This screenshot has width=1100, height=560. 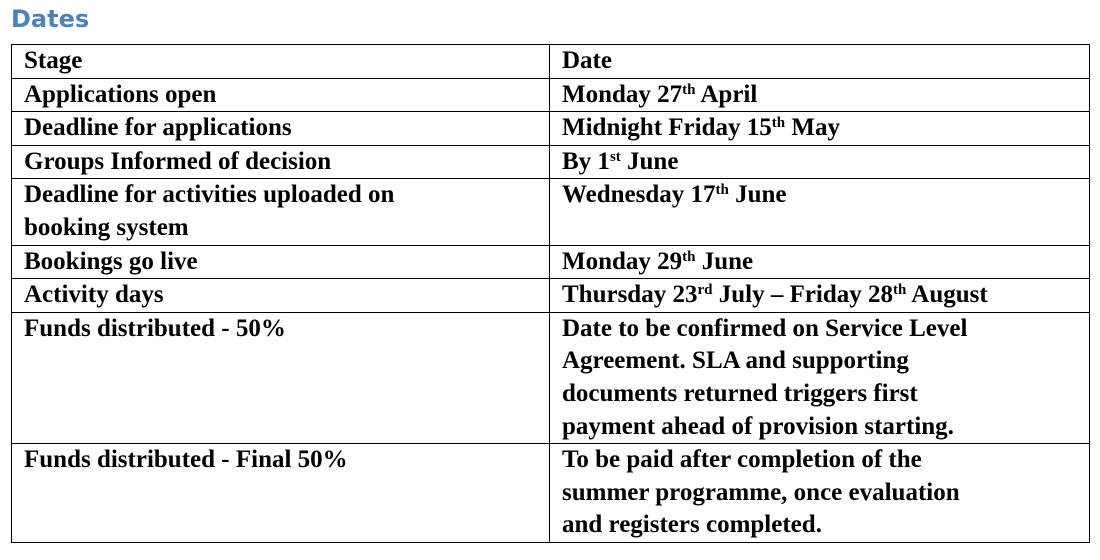 What do you see at coordinates (622, 261) in the screenshot?
I see `date-text: Monday 29` at bounding box center [622, 261].